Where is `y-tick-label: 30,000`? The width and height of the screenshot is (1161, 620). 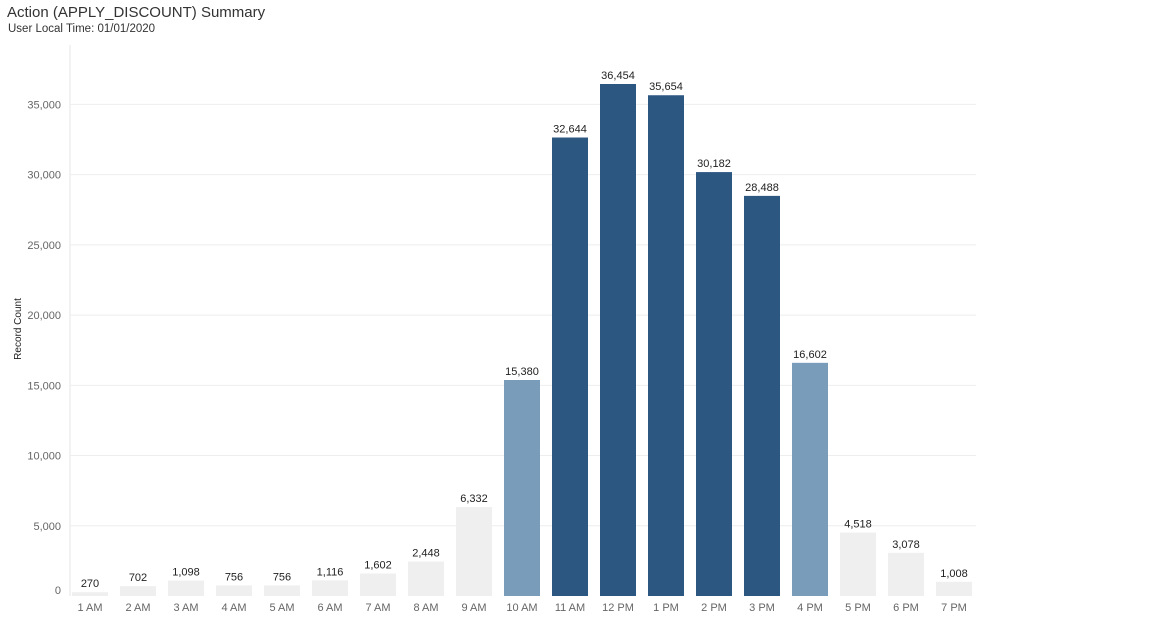
y-tick-label: 30,000 is located at coordinates (44, 176).